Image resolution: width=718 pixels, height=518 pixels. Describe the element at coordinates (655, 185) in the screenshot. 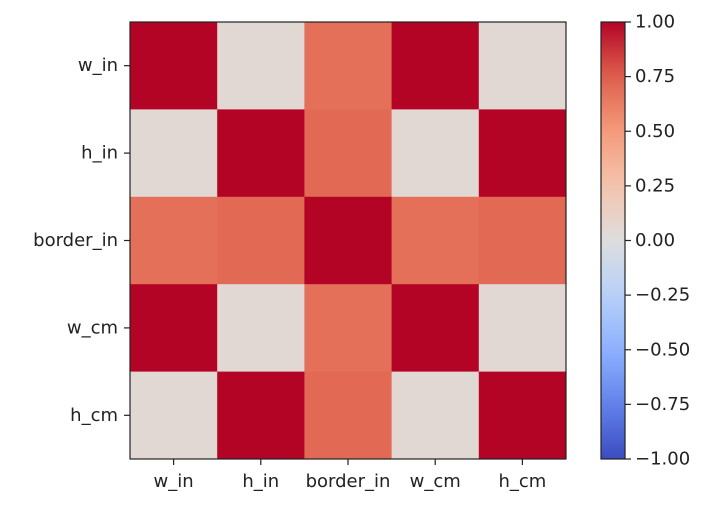

I see `colorbar-tick-label: 0.25` at that location.